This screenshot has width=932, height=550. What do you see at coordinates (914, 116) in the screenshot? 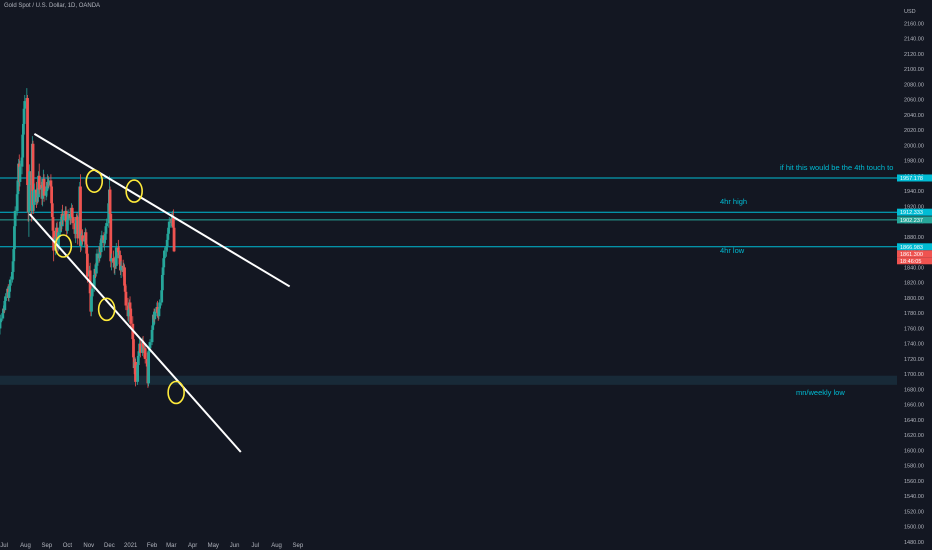
I see `y-tick-label: 2040.00` at bounding box center [914, 116].